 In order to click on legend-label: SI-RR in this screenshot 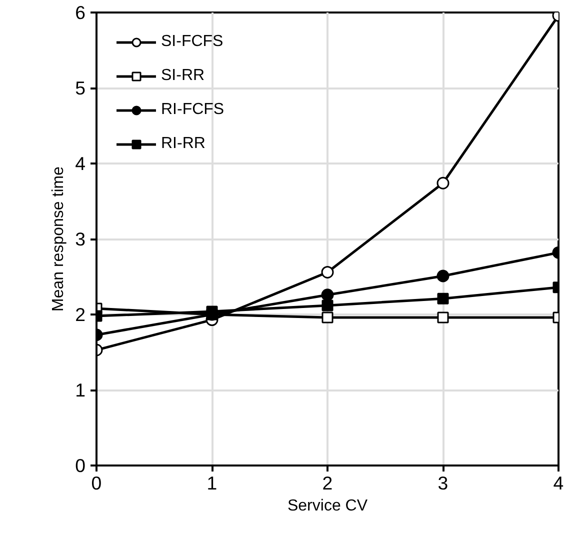, I will do `click(183, 76)`.